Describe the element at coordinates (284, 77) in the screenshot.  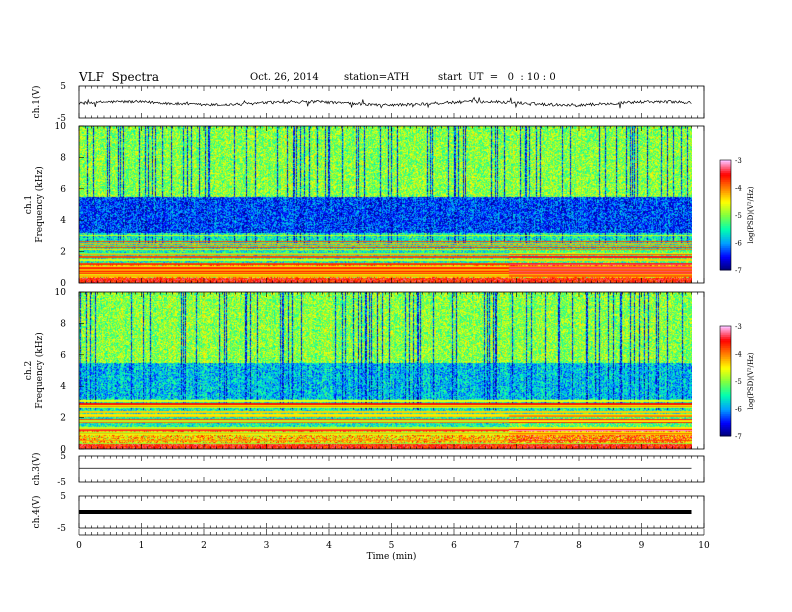
I see `date-label: Oct. 26, 2014` at that location.